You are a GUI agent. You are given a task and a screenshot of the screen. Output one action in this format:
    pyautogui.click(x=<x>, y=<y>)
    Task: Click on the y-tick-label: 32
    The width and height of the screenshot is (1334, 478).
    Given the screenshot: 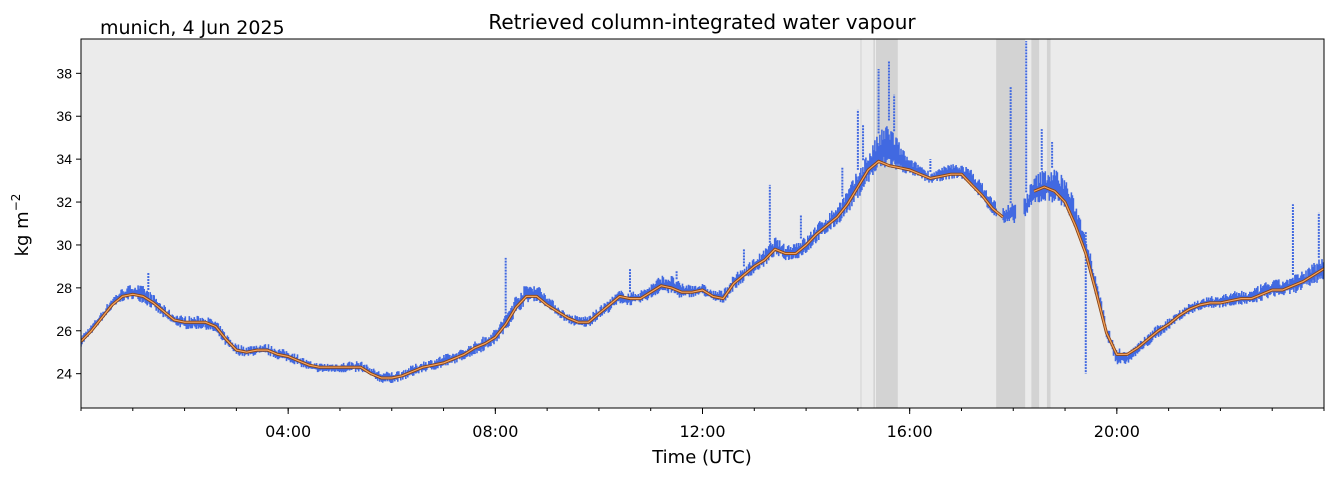 What is the action you would take?
    pyautogui.click(x=64, y=202)
    